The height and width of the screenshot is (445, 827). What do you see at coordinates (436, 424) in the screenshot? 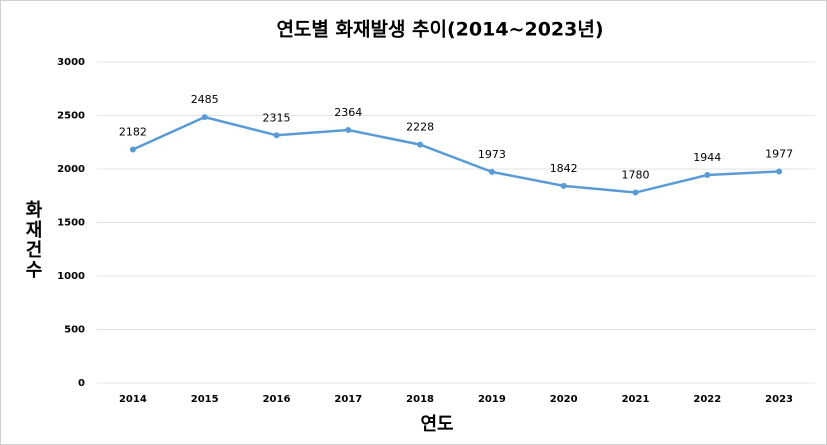
I see `x-axis-label: 연도` at bounding box center [436, 424].